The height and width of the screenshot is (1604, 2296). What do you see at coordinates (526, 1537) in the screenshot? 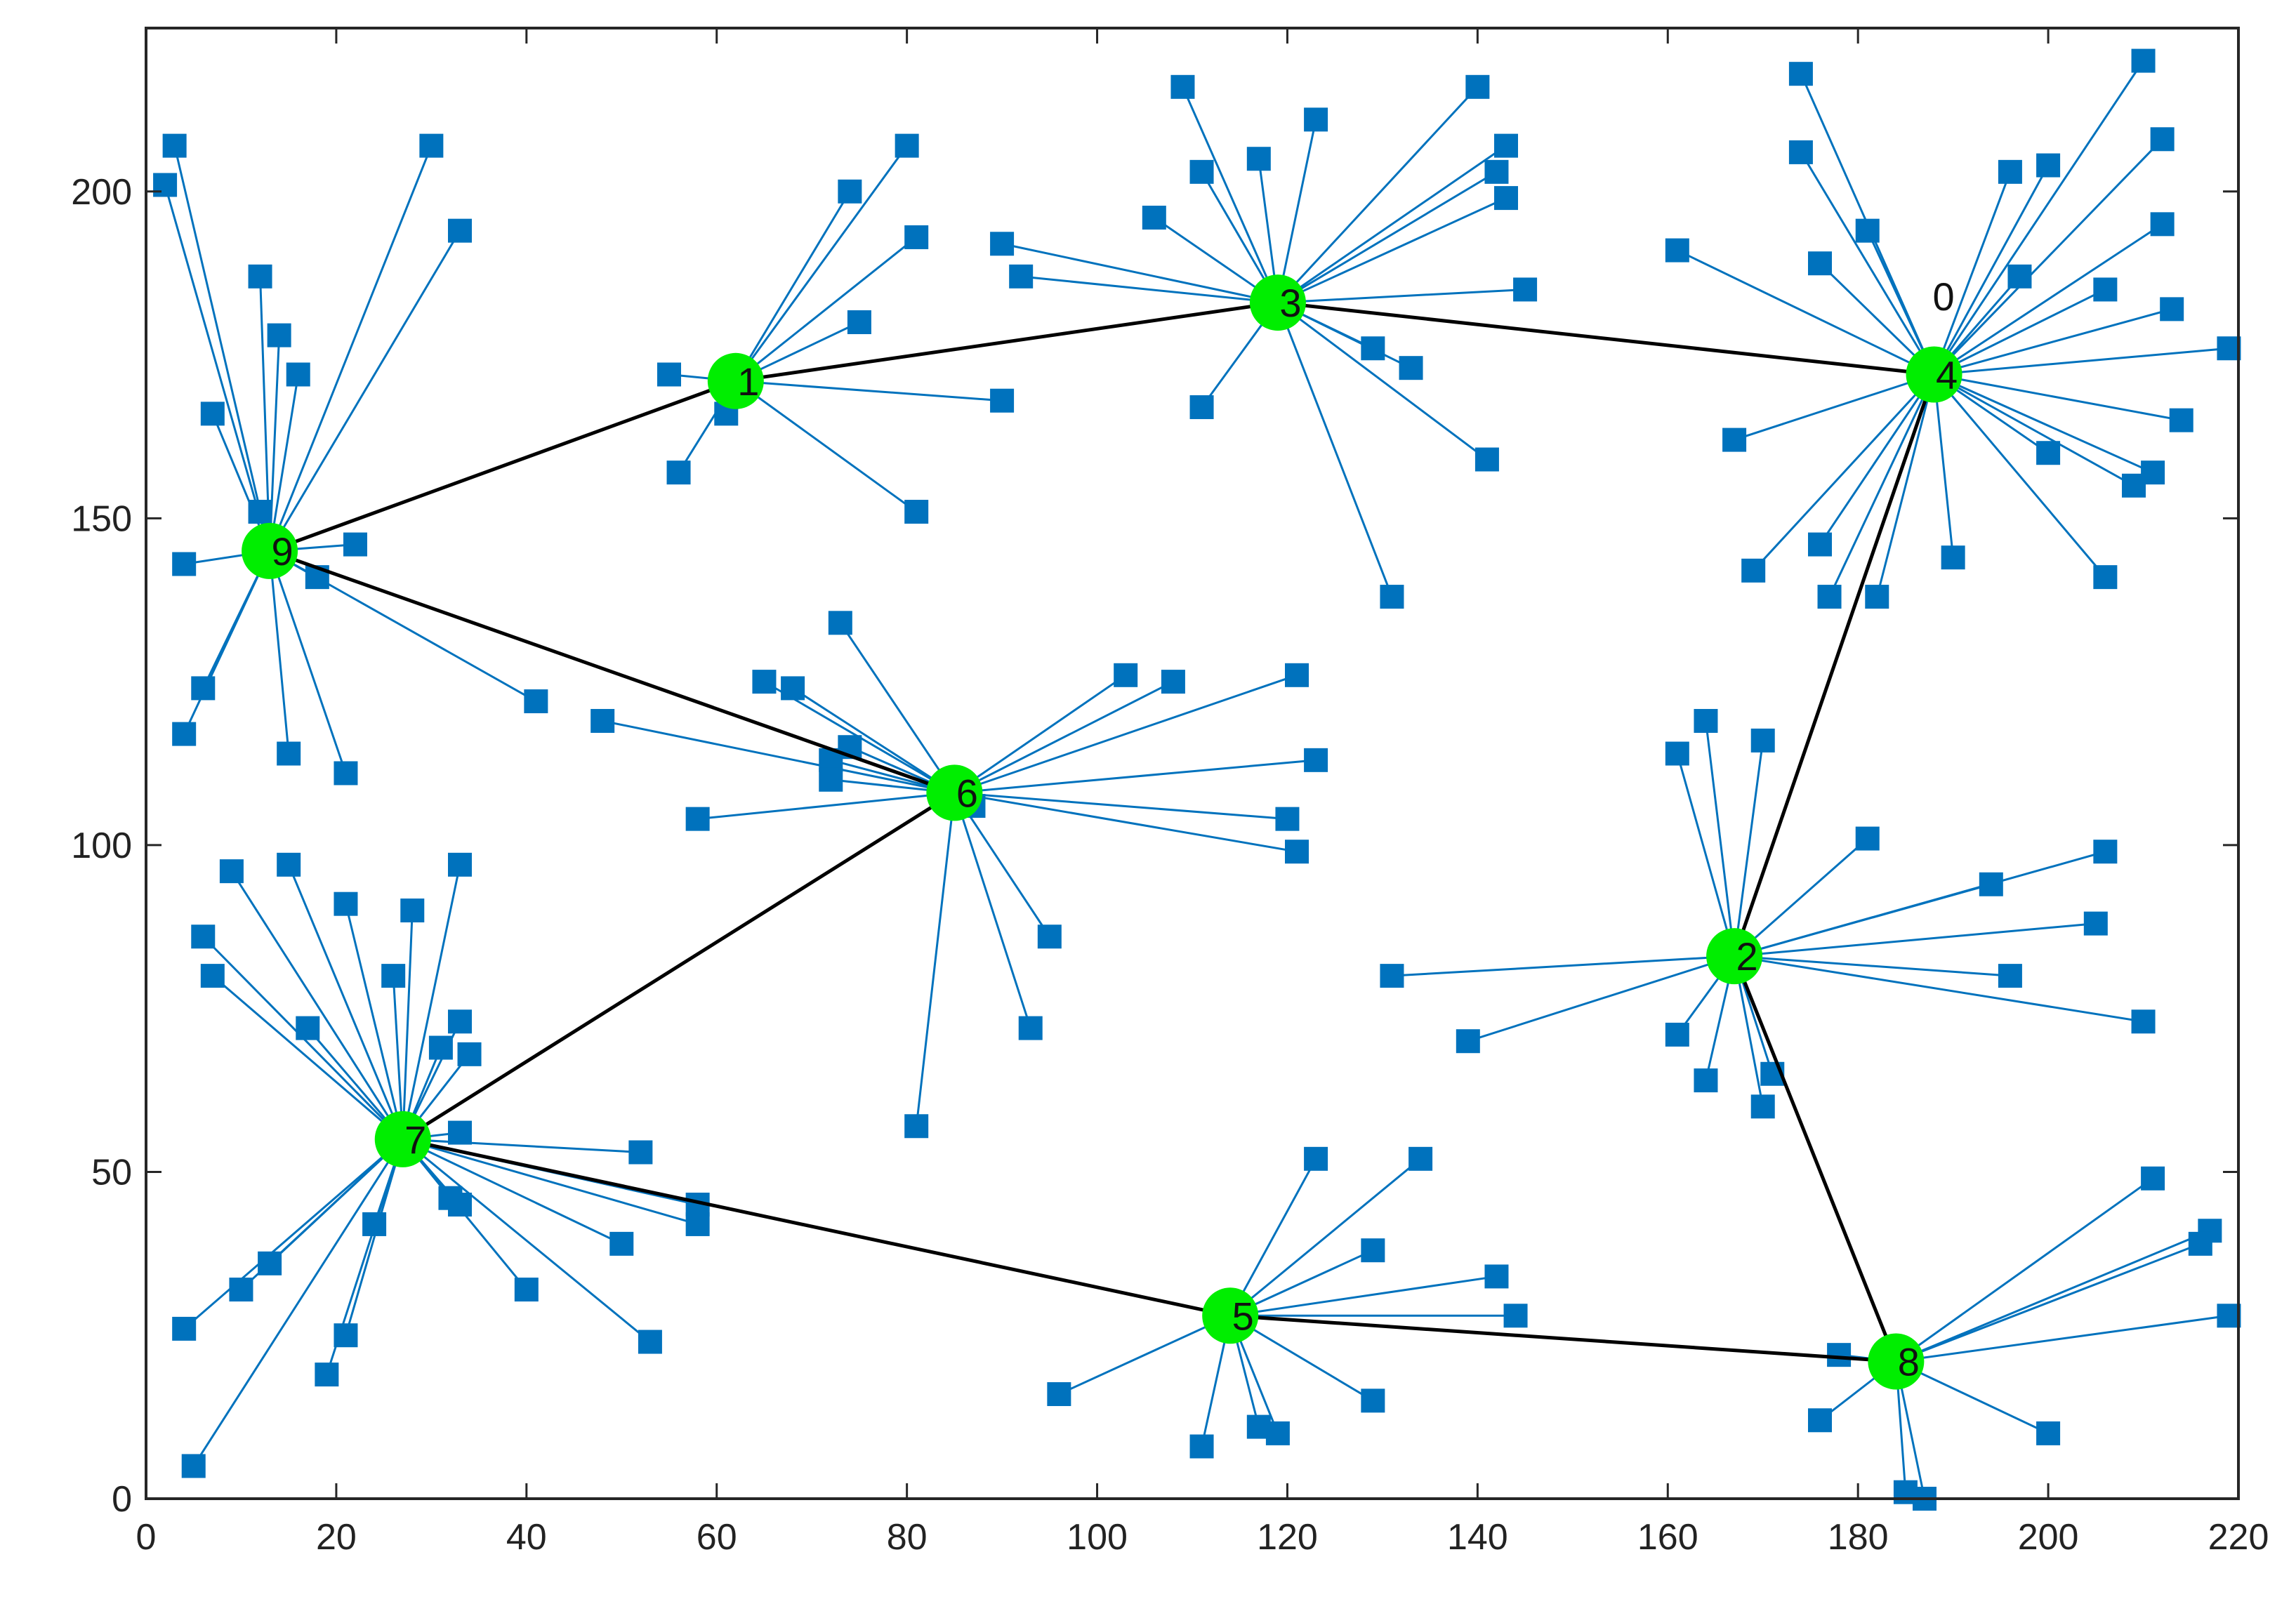
I see `x-tick-label-40: 40` at bounding box center [526, 1537].